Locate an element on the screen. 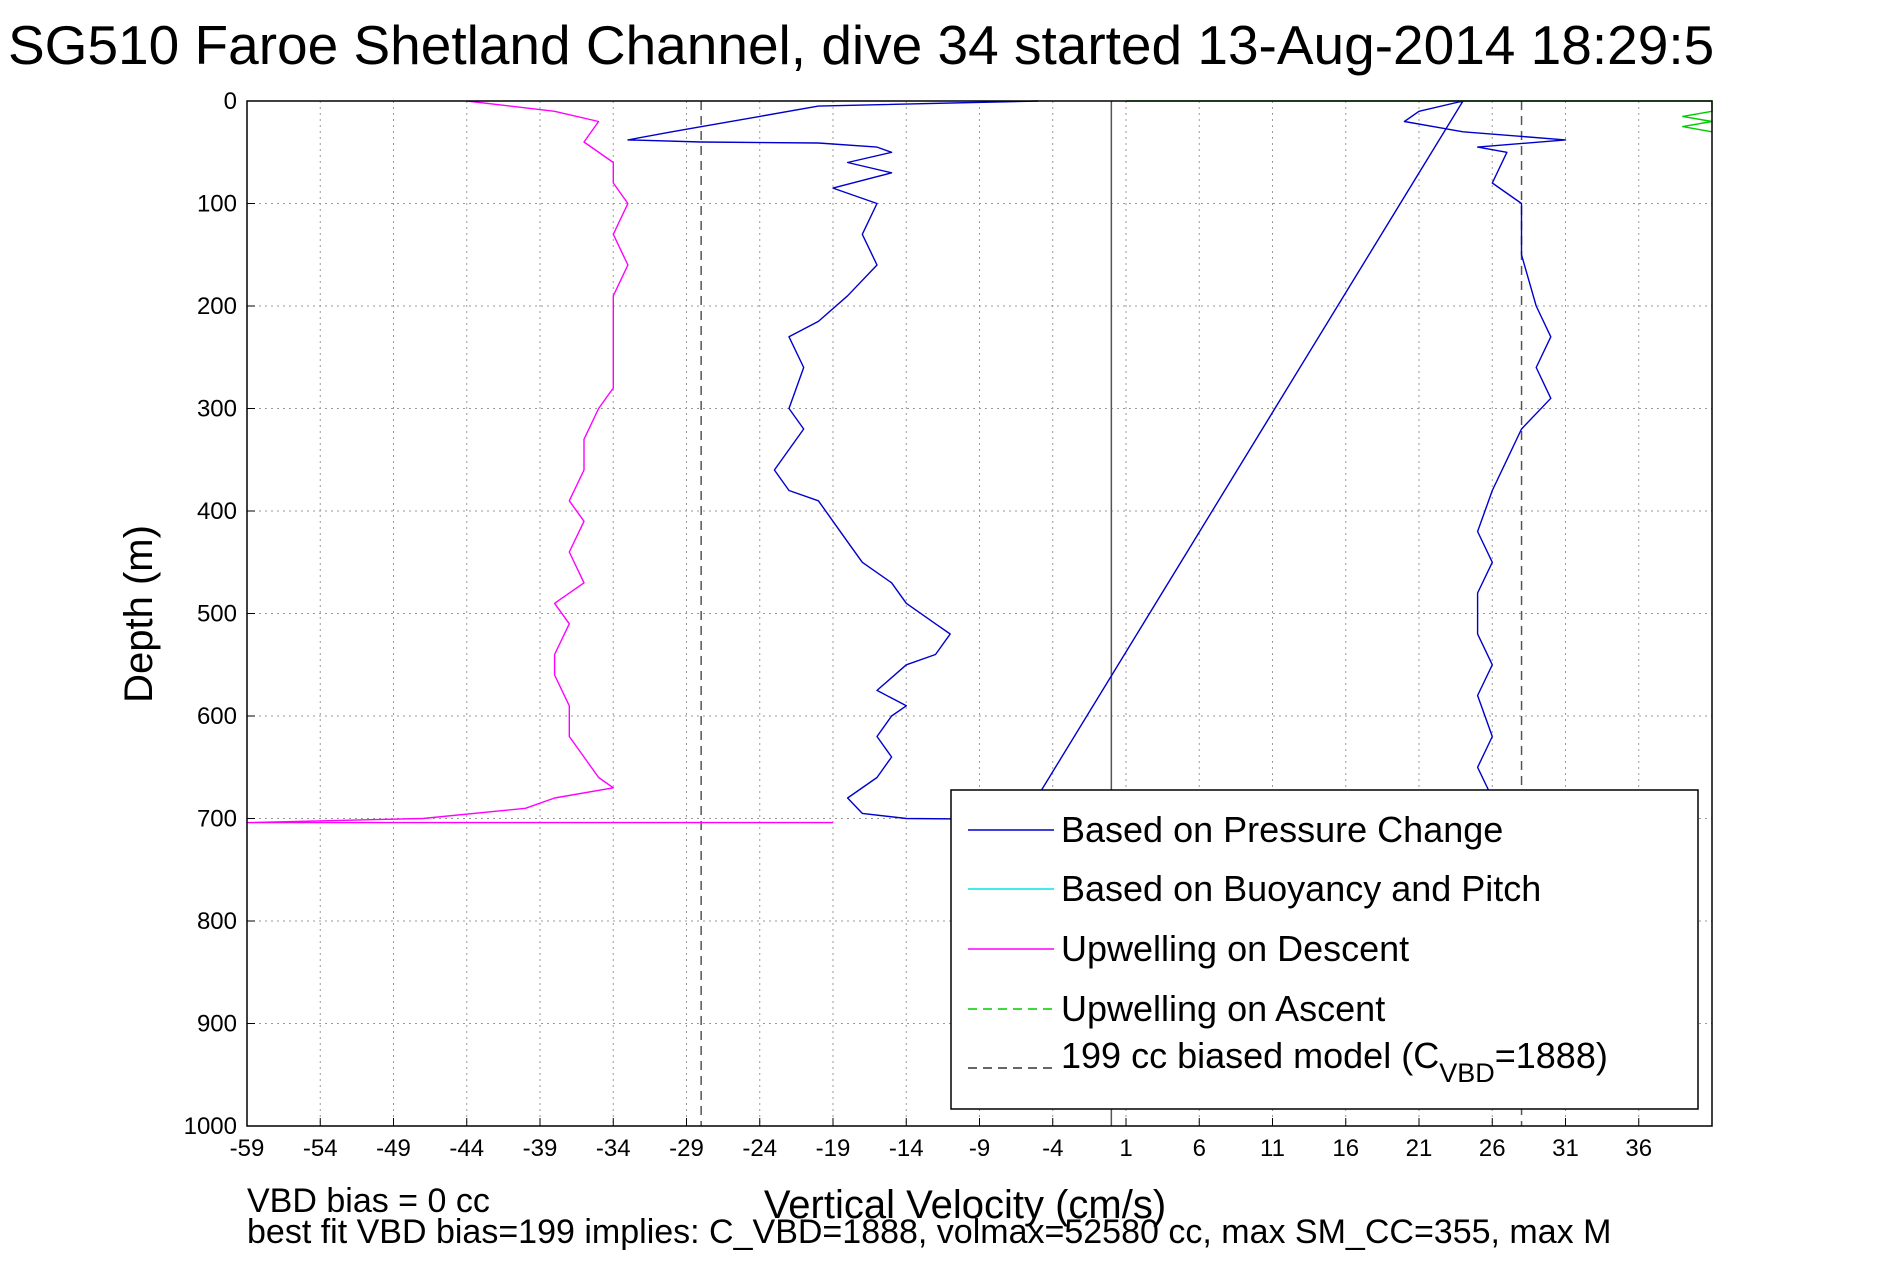 The height and width of the screenshot is (1262, 1891). series-upwelling-on-ascent is located at coordinates (1419, 116).